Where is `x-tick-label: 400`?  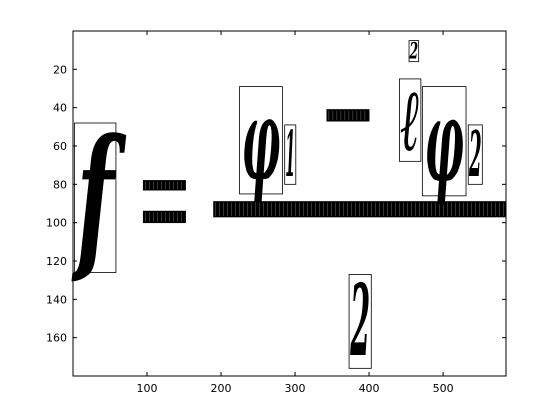
x-tick-label: 400 is located at coordinates (369, 388).